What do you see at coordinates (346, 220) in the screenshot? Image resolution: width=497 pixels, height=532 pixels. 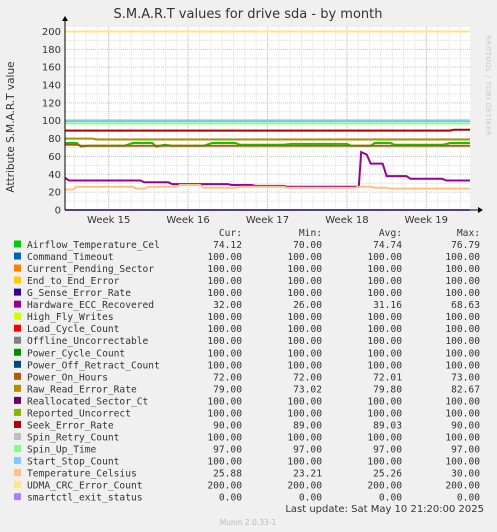 I see `x-tick-label: Week 18` at bounding box center [346, 220].